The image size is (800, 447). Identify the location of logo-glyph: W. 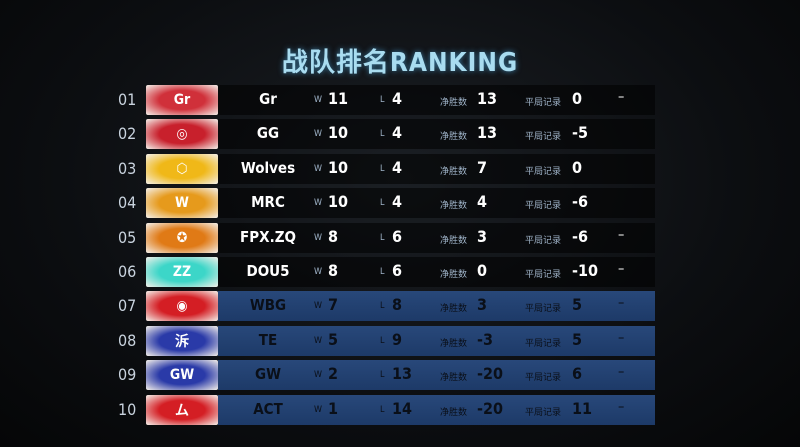
(182, 203).